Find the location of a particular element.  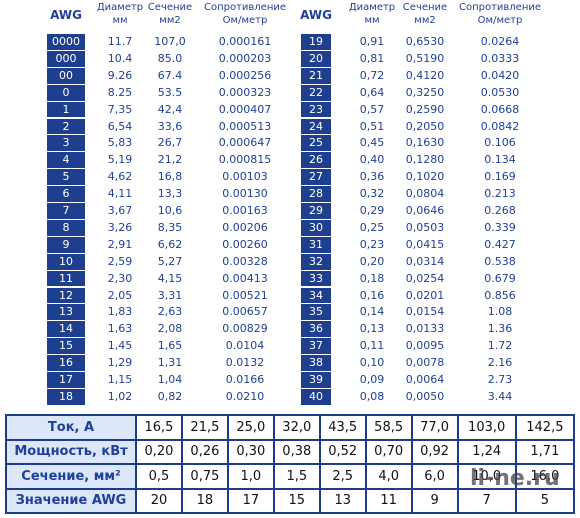

cell: 0,2050 is located at coordinates (425, 126).